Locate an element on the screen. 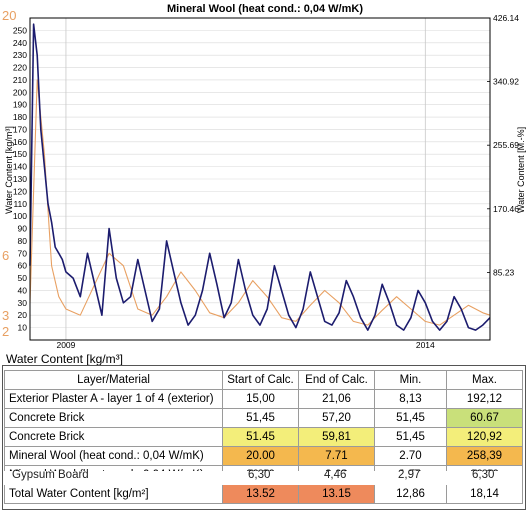 The height and width of the screenshot is (513, 530). y-tick-label: 80 is located at coordinates (23, 241).